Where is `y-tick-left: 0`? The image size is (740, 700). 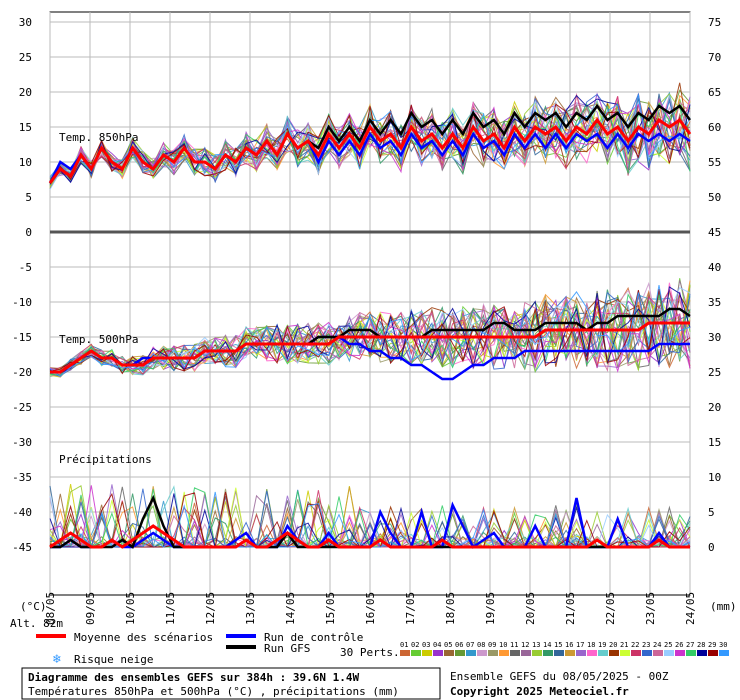 y-tick-left: 0 is located at coordinates (28, 232).